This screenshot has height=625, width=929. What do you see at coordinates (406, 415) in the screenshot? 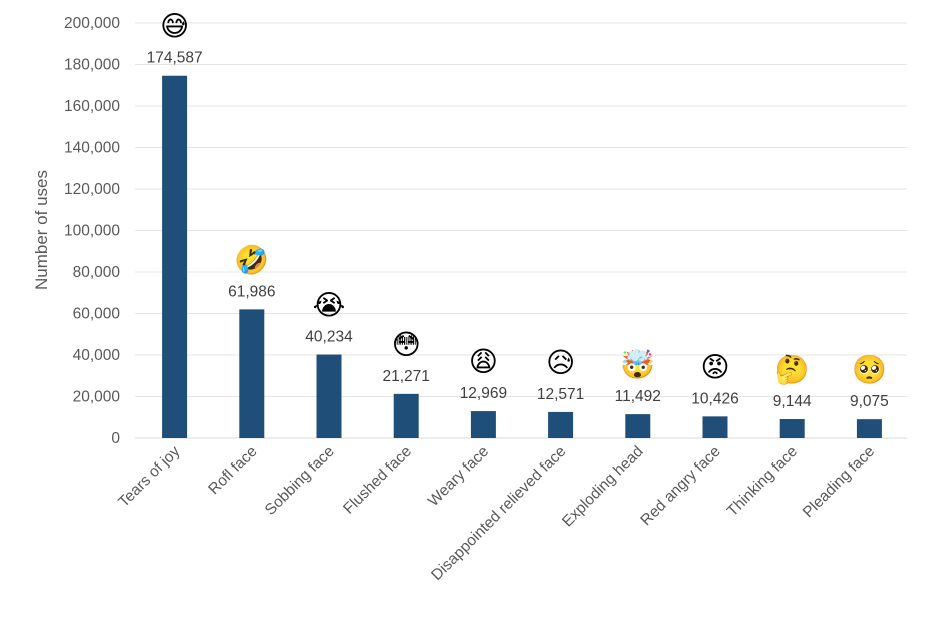
I see `bar-flushed-face` at bounding box center [406, 415].